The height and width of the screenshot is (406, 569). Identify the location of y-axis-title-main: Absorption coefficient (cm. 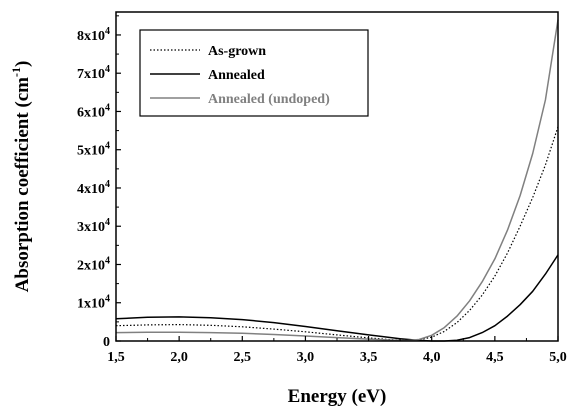
(22, 184).